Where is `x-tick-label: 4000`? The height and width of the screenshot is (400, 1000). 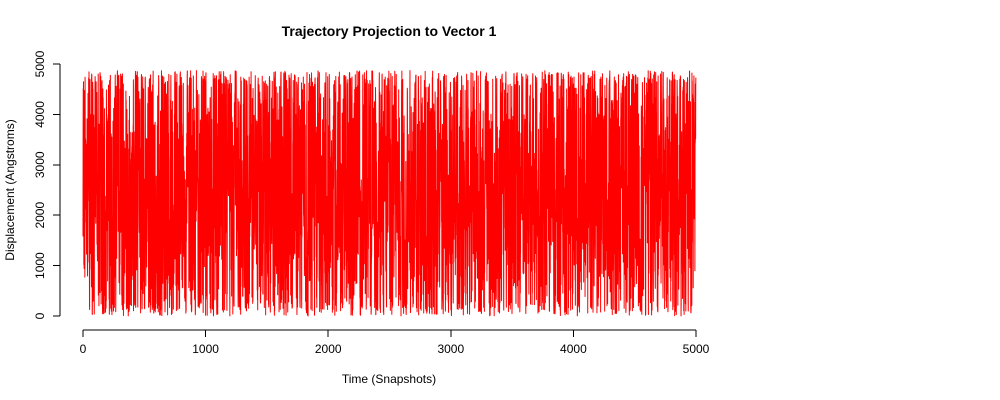 x-tick-label: 4000 is located at coordinates (573, 349).